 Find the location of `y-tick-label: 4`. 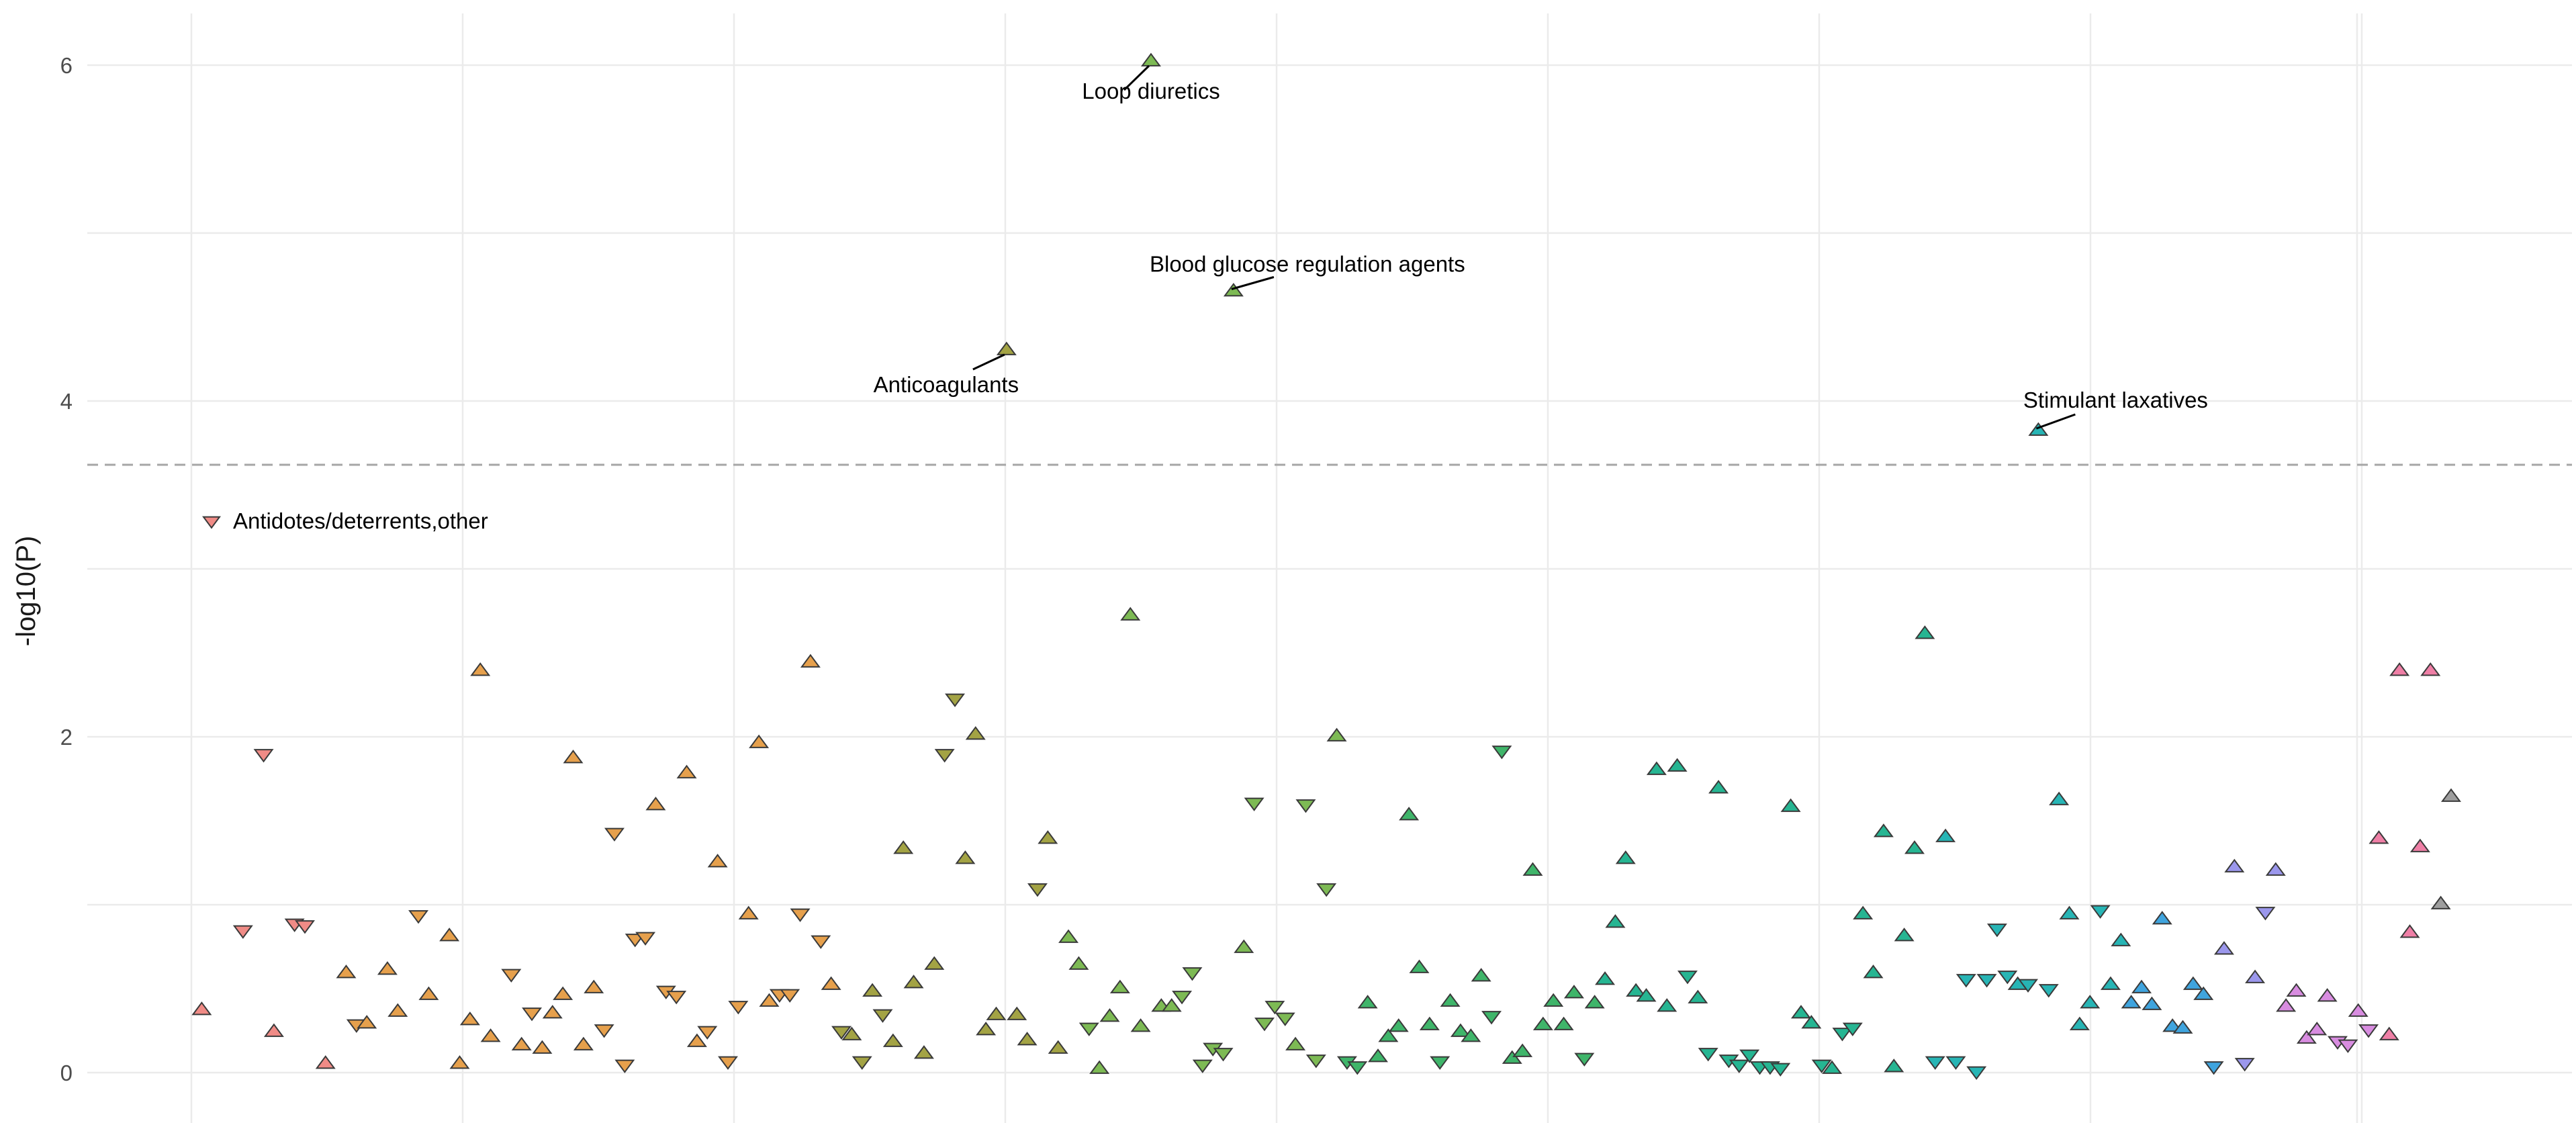

y-tick-label: 4 is located at coordinates (66, 401).